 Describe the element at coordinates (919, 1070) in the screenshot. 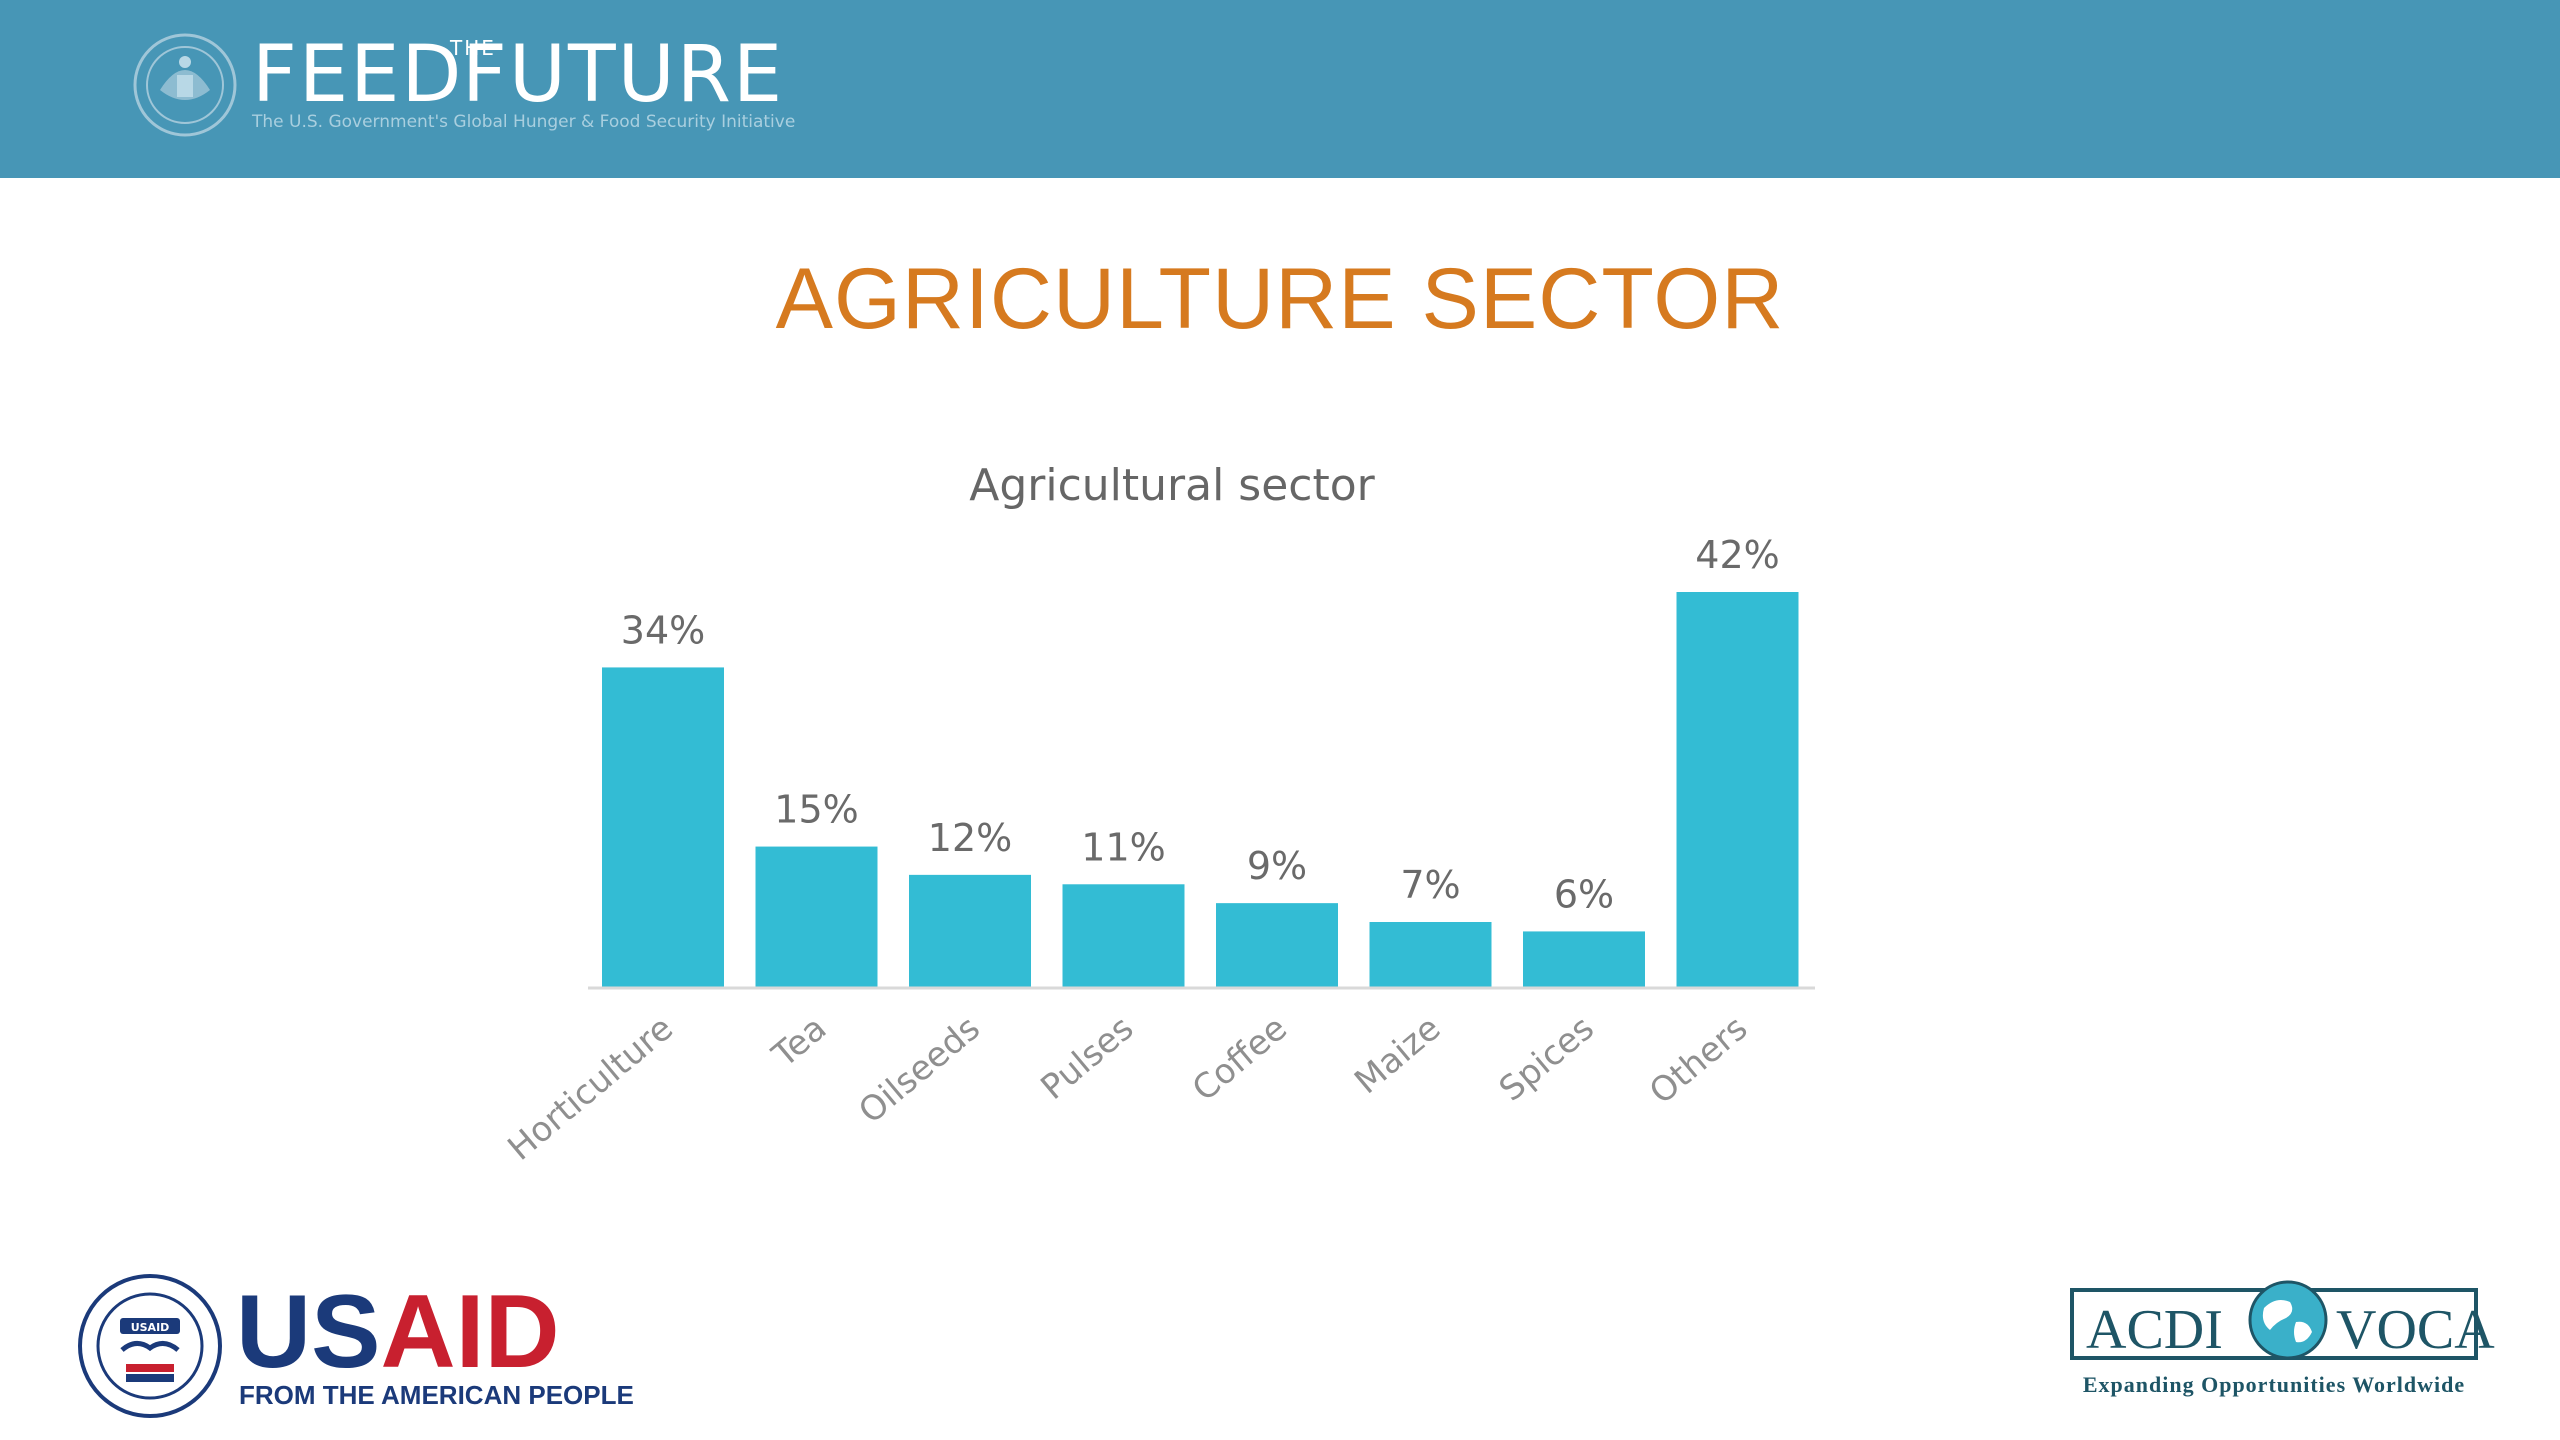

I see `tick-label-oilseeds: Oilseeds` at that location.